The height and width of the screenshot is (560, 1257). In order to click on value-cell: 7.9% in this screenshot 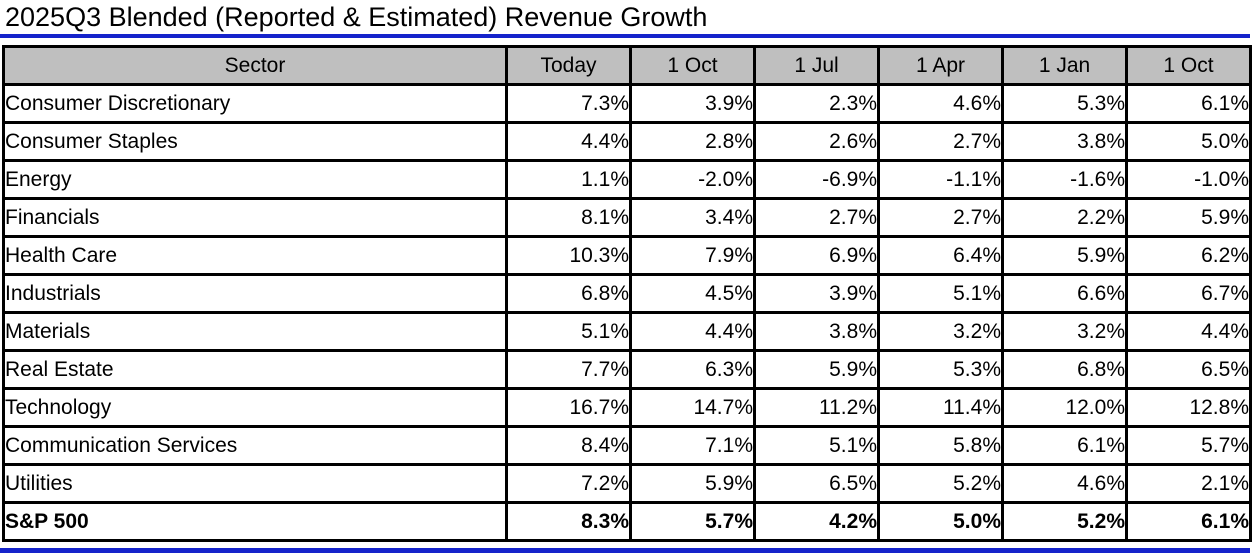, I will do `click(692, 255)`.